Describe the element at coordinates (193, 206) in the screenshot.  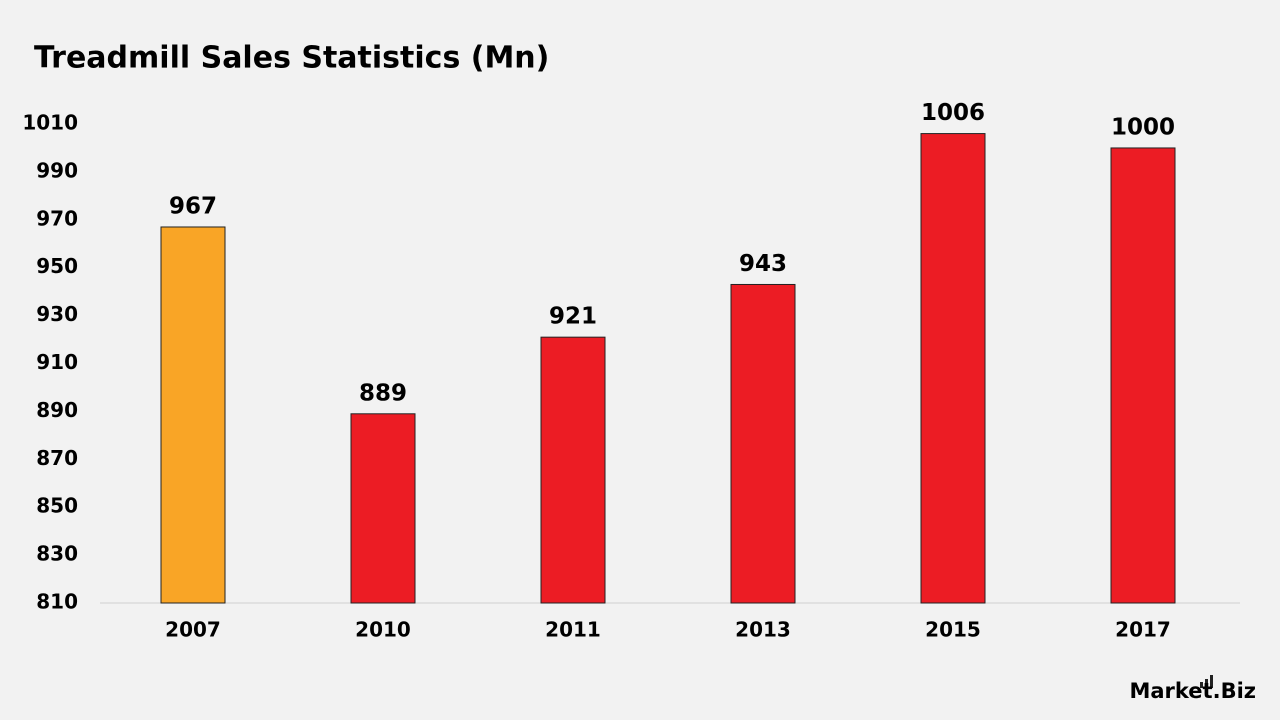
I see `data-label: 967` at that location.